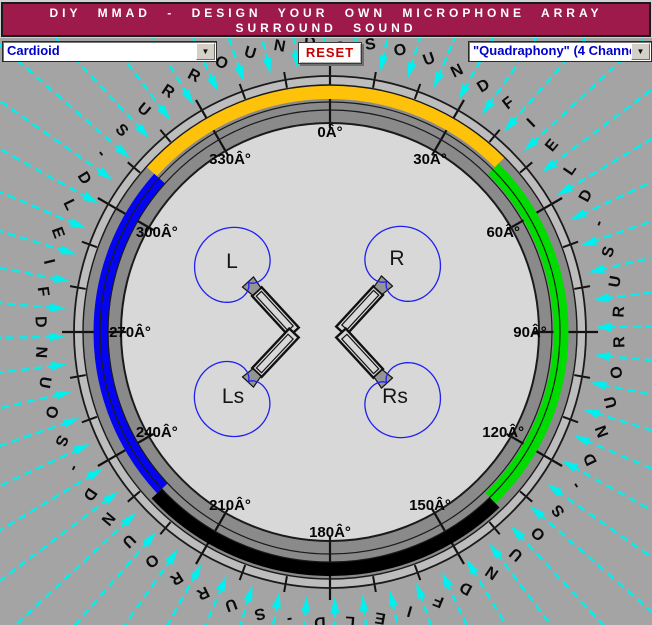 The image size is (652, 625). I want to click on pattern-dropdown-value: Cardioid, so click(33, 50).